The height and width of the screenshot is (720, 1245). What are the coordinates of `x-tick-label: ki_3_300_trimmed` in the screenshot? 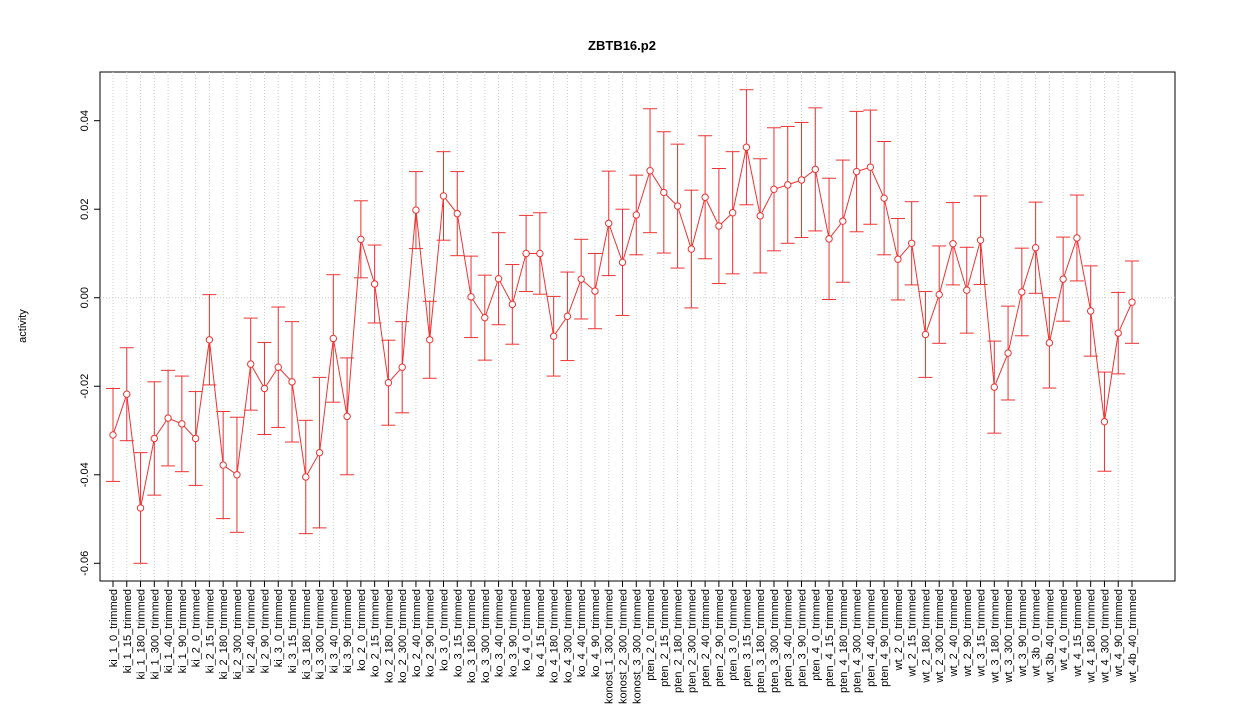 It's located at (321, 634).